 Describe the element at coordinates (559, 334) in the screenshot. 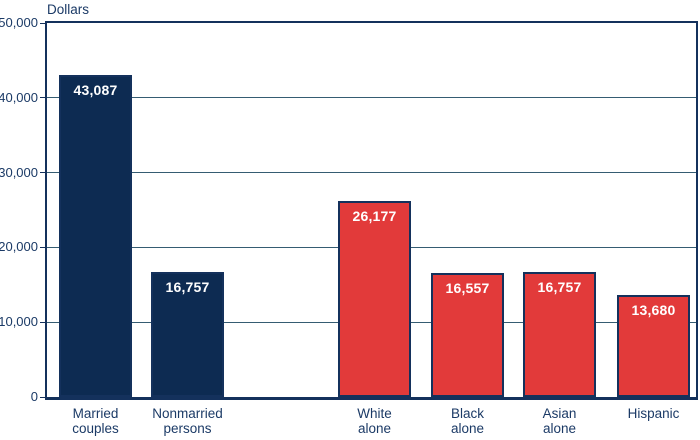

I see `bar-asian-alone: 16,757` at that location.